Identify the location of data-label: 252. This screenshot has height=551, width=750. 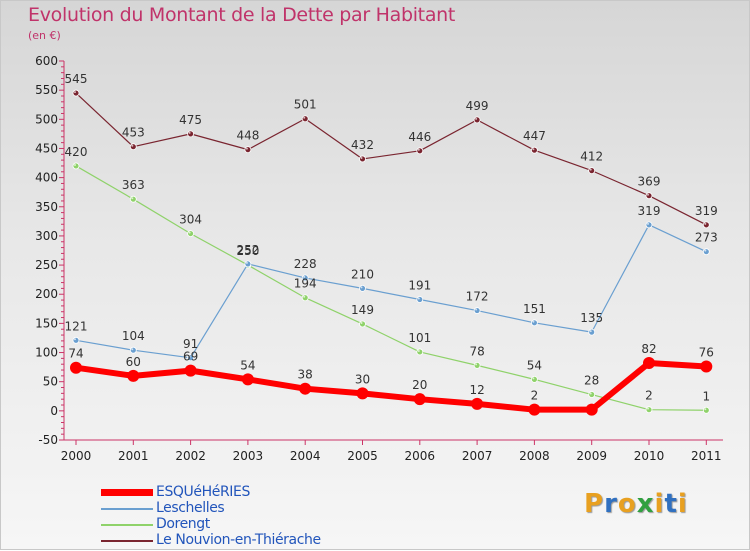
(247, 250).